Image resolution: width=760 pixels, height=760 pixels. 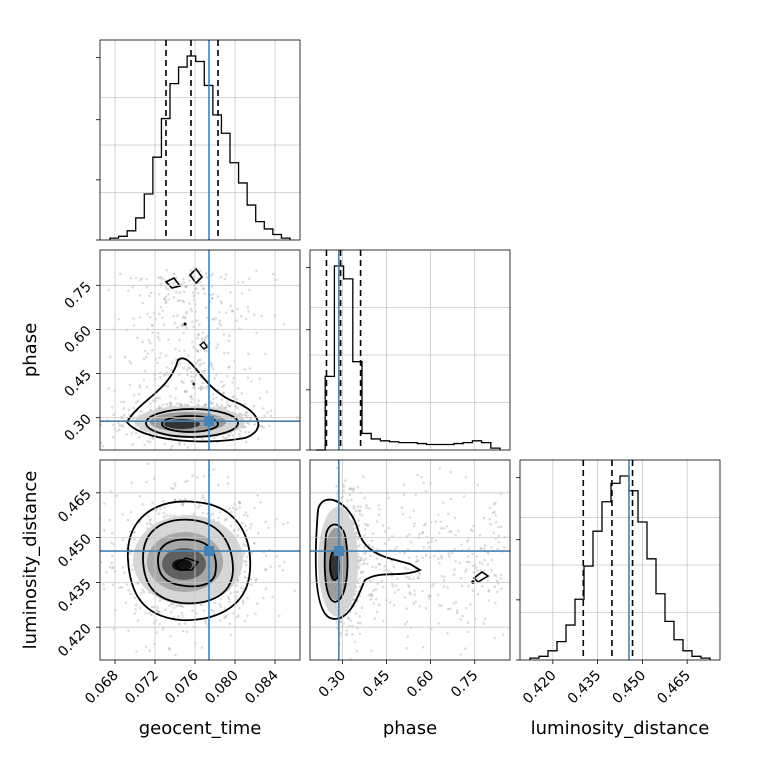 What do you see at coordinates (75, 596) in the screenshot?
I see `y-tick-label: 0.435` at bounding box center [75, 596].